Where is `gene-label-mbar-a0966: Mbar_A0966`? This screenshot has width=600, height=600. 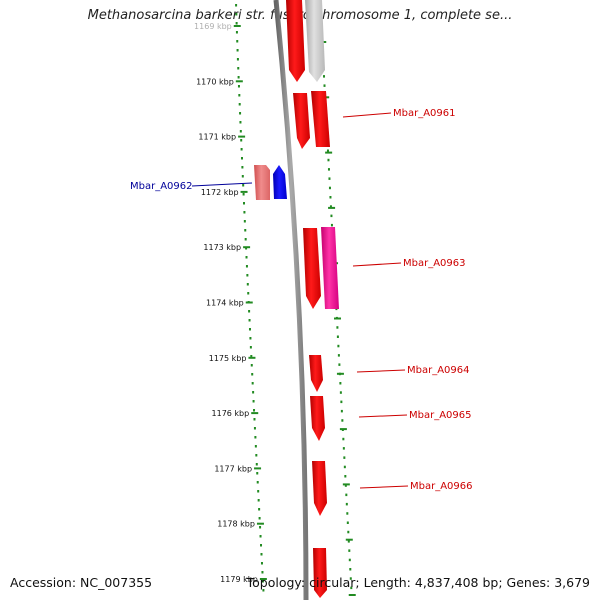 gene-label-mbar-a0966: Mbar_A0966 is located at coordinates (441, 486).